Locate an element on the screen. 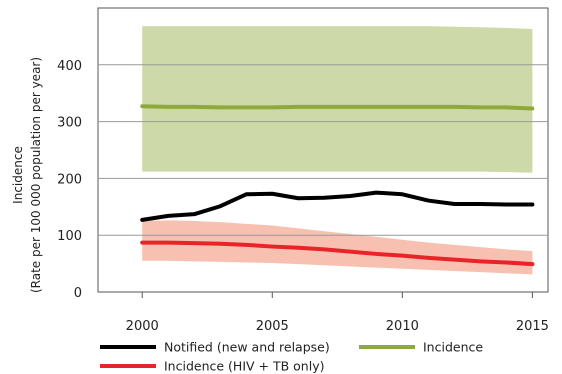 The width and height of the screenshot is (562, 374). legend-label-hivtb: Incidence (HIV + TB only) is located at coordinates (244, 366).